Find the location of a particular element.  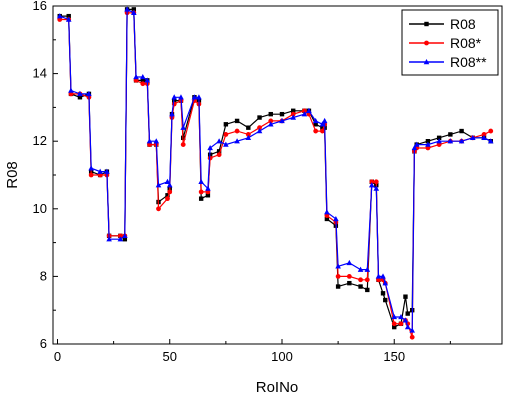

legend-label: R08** is located at coordinates (468, 62).